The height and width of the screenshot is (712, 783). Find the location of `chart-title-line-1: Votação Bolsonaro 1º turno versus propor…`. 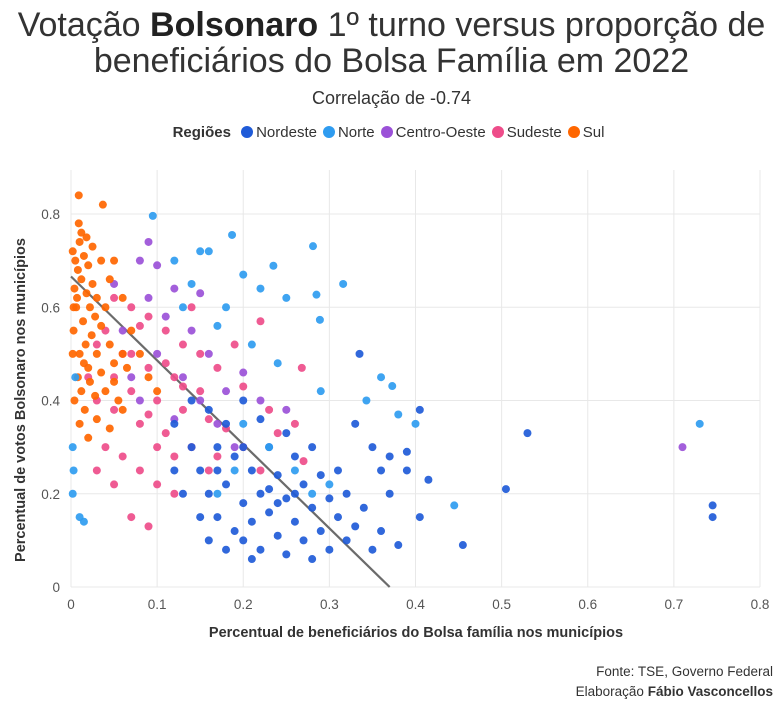

chart-title-line-1: Votação Bolsonaro 1º turno versus propor… is located at coordinates (391, 25).